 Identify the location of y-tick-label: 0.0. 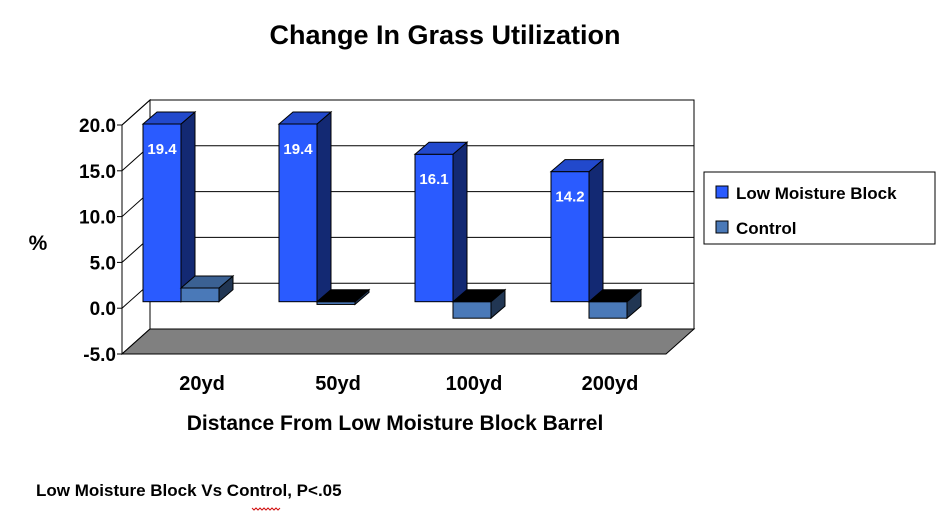
(103, 309).